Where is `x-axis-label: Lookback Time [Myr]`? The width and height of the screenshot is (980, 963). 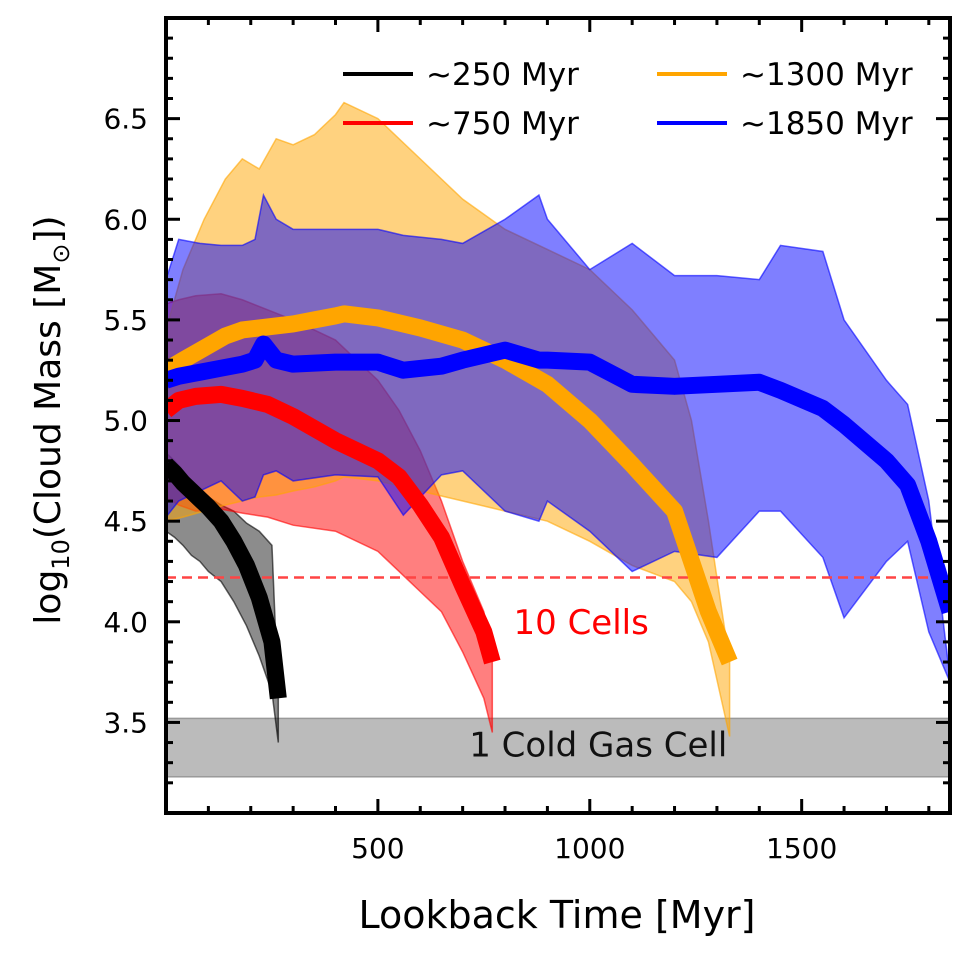
x-axis-label: Lookback Time [Myr] is located at coordinates (556, 915).